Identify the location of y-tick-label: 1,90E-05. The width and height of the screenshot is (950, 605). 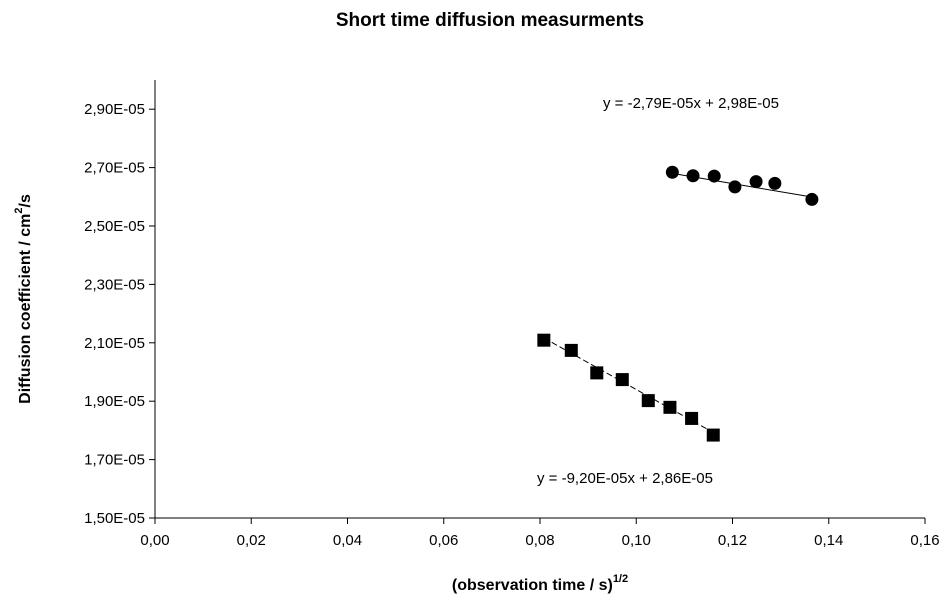
(114, 401).